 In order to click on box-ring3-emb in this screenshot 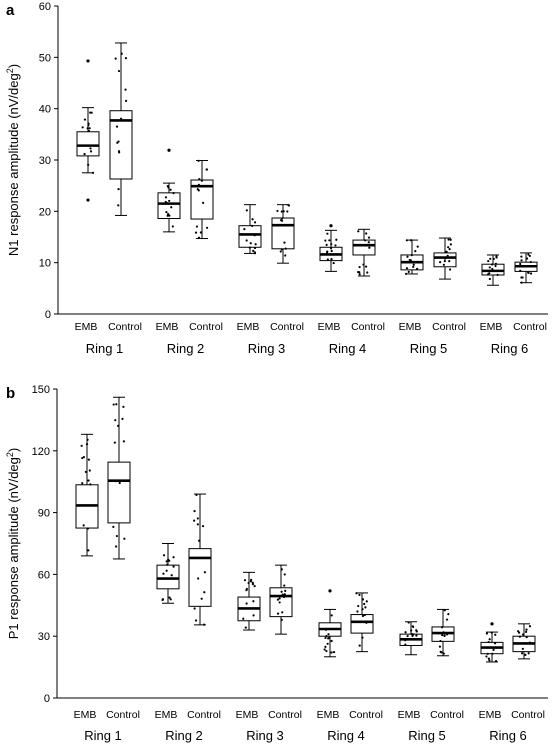, I will do `click(249, 601)`.